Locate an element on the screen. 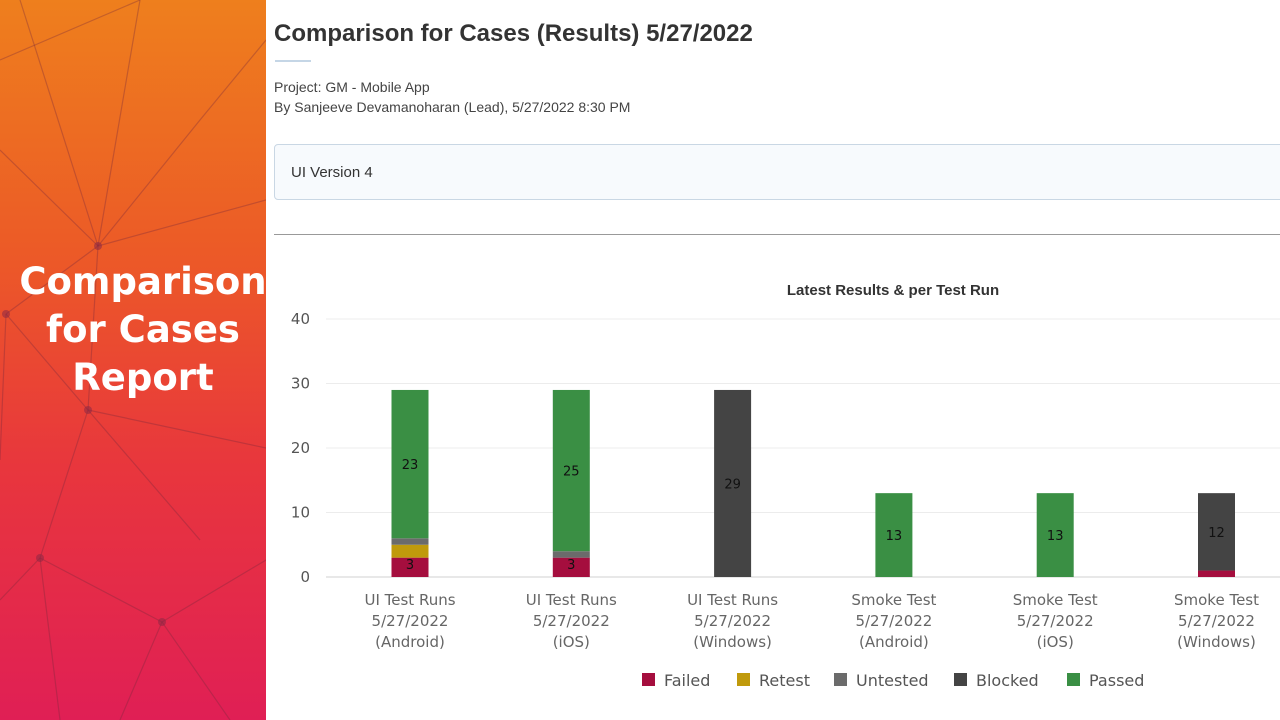  legend-swatch-retest is located at coordinates (743, 679).